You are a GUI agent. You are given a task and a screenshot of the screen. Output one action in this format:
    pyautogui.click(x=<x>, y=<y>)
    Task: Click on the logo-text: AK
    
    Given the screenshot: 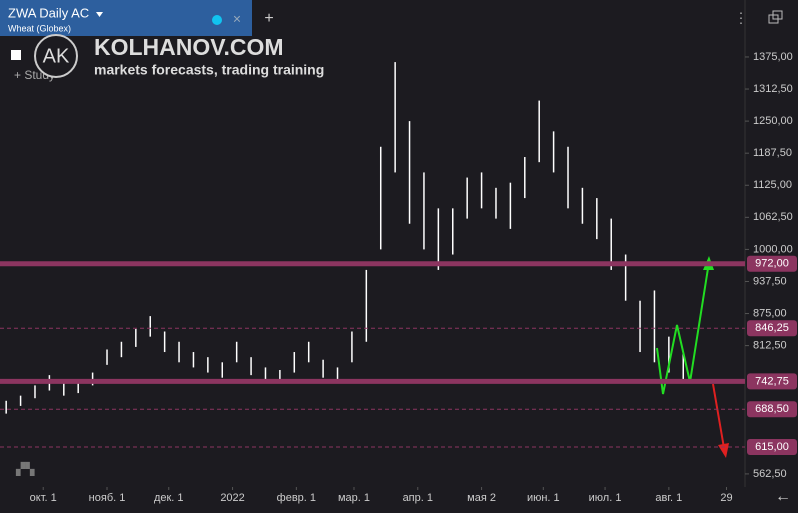 What is the action you would take?
    pyautogui.click(x=56, y=56)
    